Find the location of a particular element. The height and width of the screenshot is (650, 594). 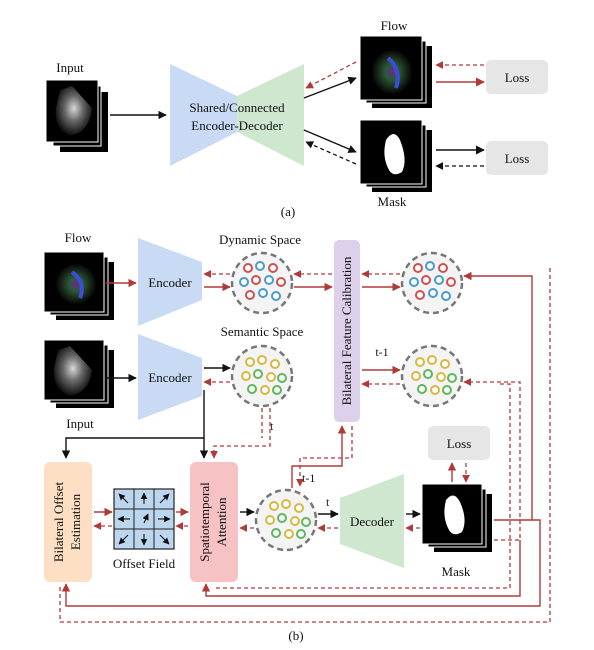

encdec-line2: Encoder-Decoder is located at coordinates (237, 125).